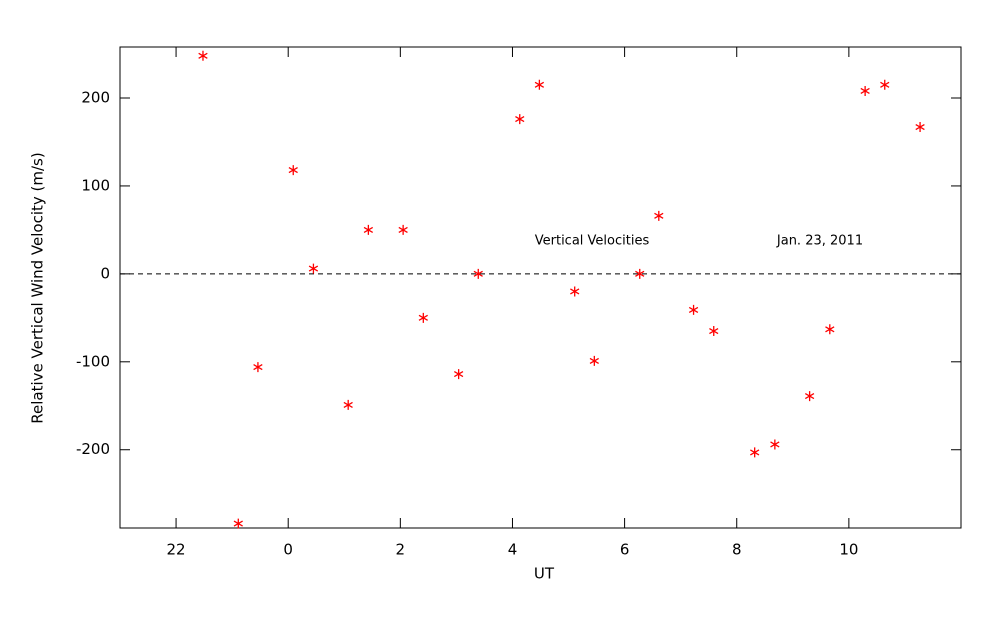 The image size is (1000, 625). I want to click on x-tick-label: 0, so click(288, 550).